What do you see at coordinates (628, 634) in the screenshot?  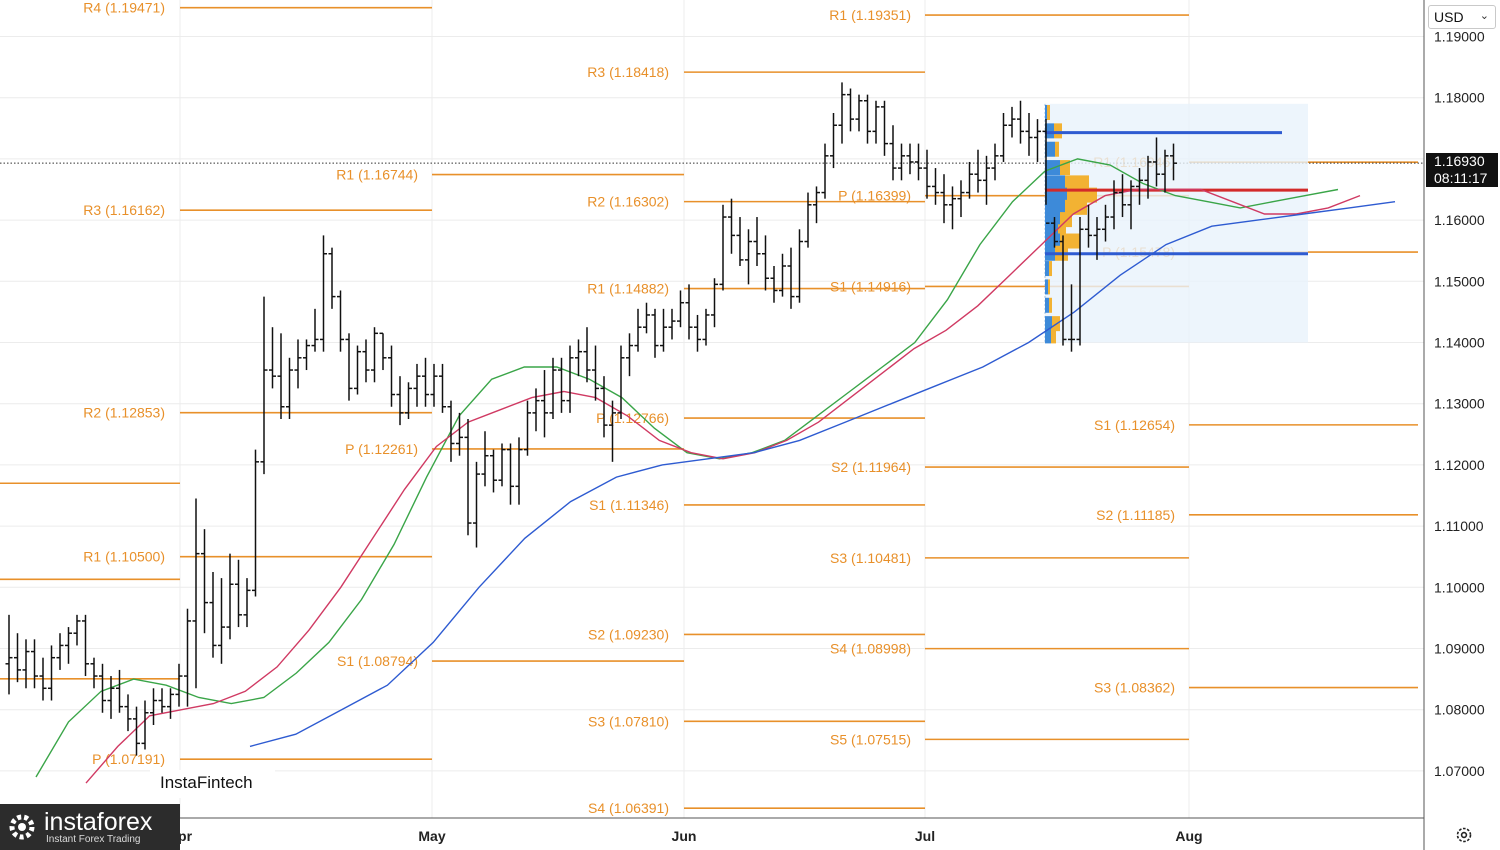 I see `pivot-label: S2 (1.09230)` at bounding box center [628, 634].